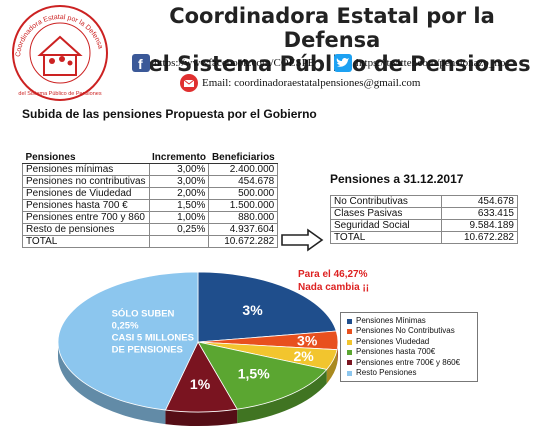 Image resolution: width=548 pixels, height=432 pixels. Describe the element at coordinates (179, 205) in the screenshot. I see `table-cell: 1,50%` at that location.